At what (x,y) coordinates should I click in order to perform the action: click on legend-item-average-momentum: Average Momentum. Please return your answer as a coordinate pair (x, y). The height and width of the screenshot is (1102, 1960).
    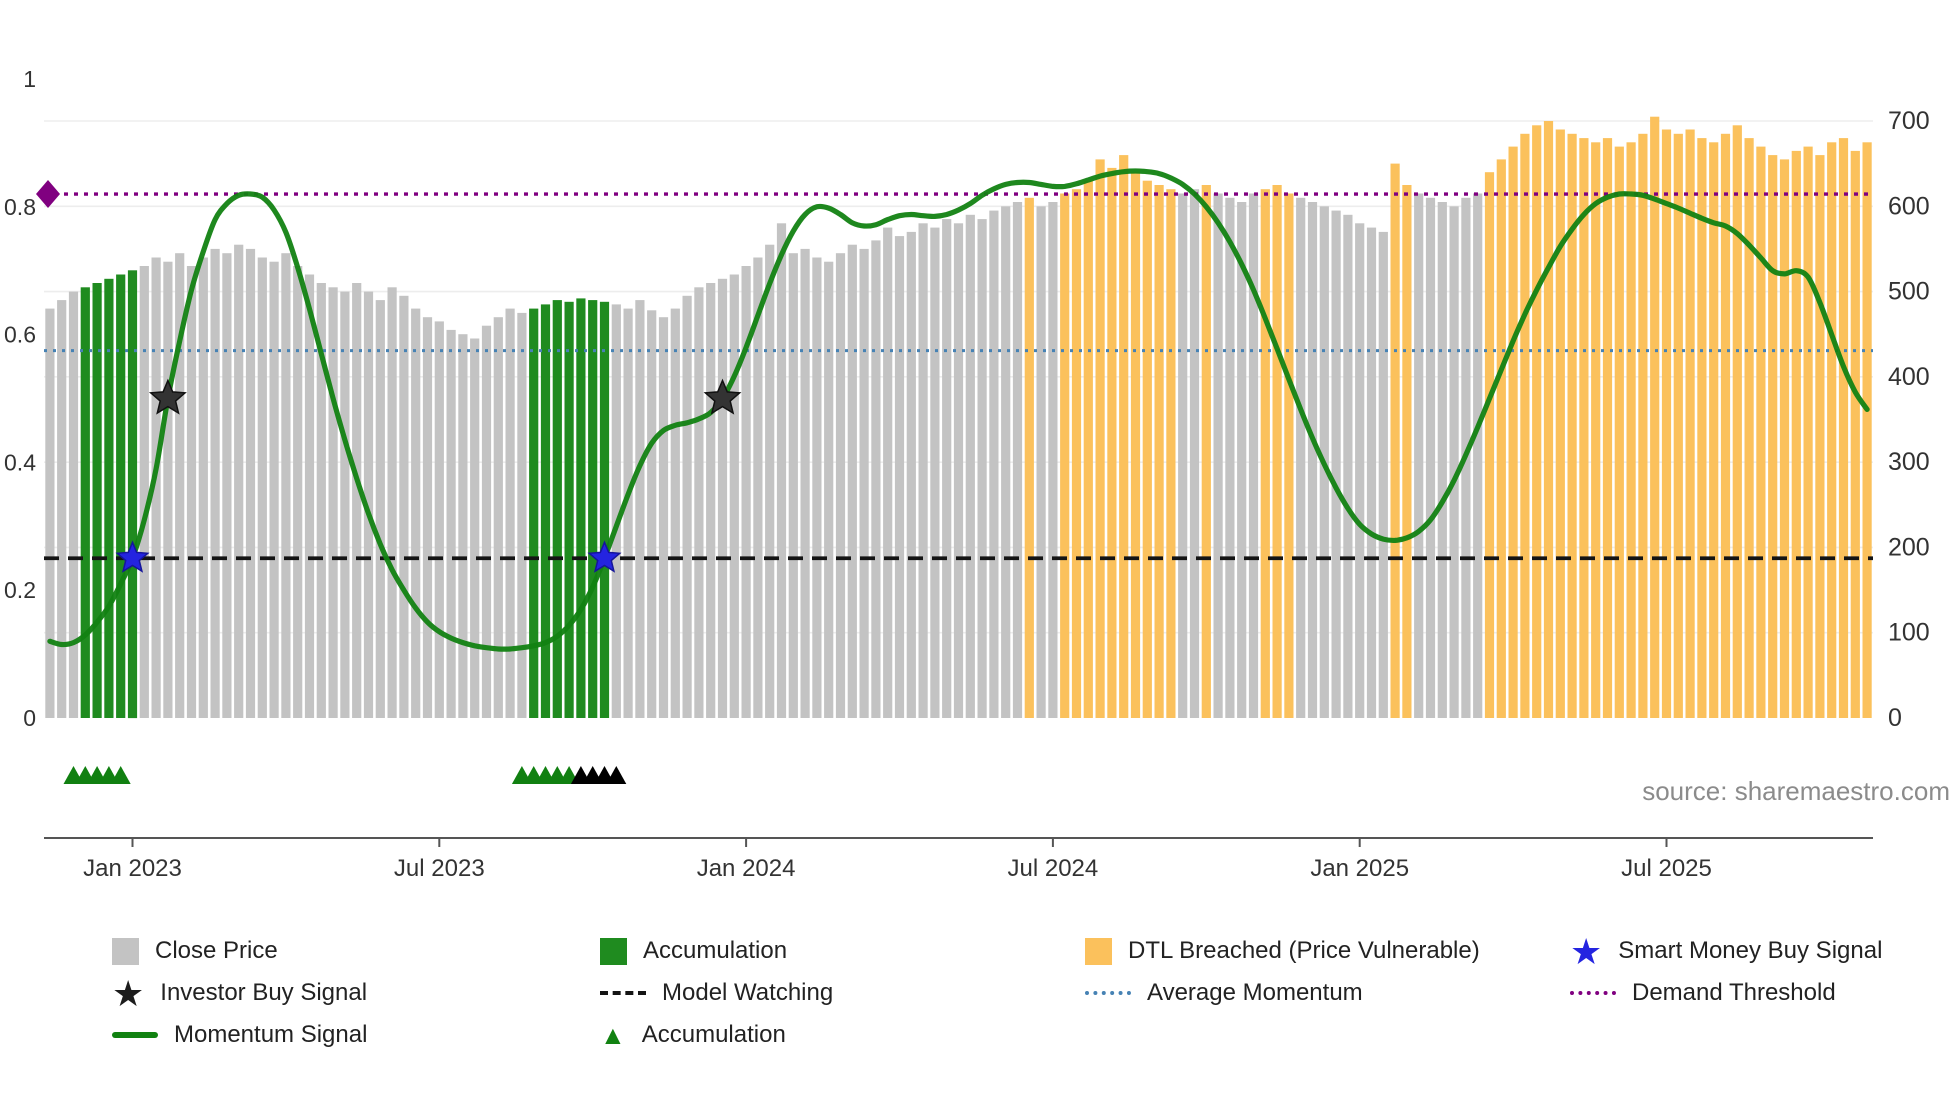
    Looking at the image, I should click on (1282, 993).